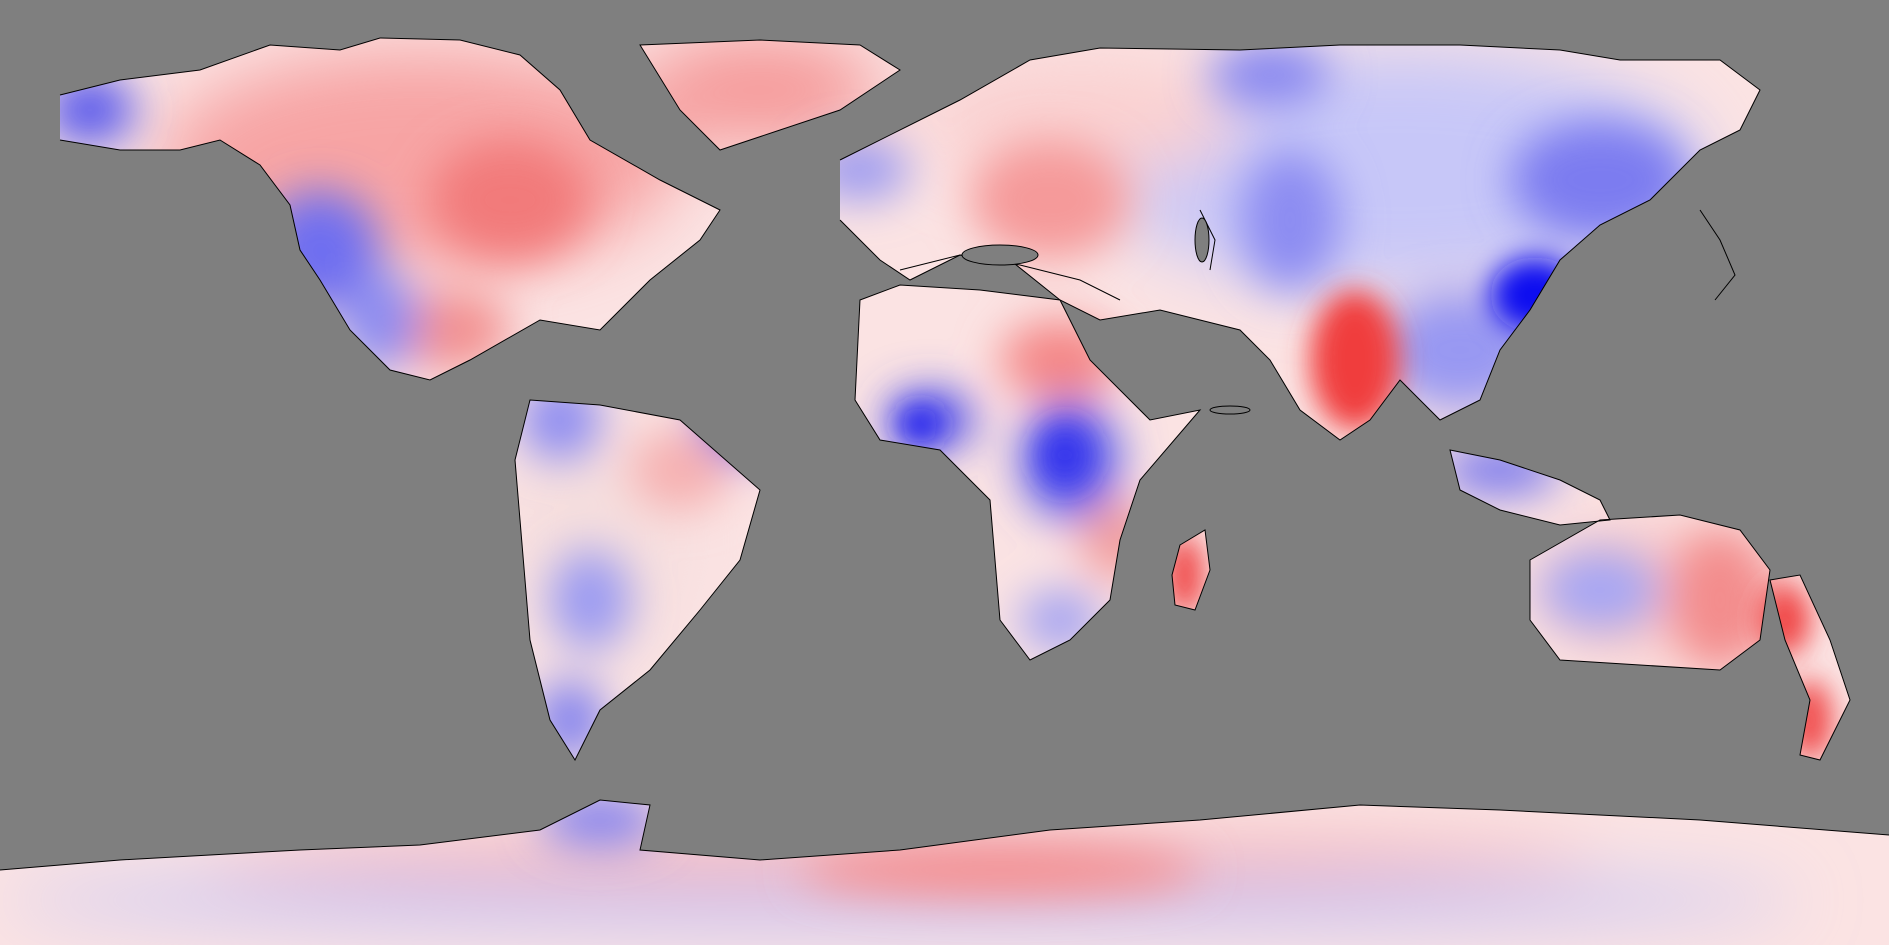 The image size is (1889, 945). What do you see at coordinates (1530, 487) in the screenshot?
I see `coastline-indonesia` at bounding box center [1530, 487].